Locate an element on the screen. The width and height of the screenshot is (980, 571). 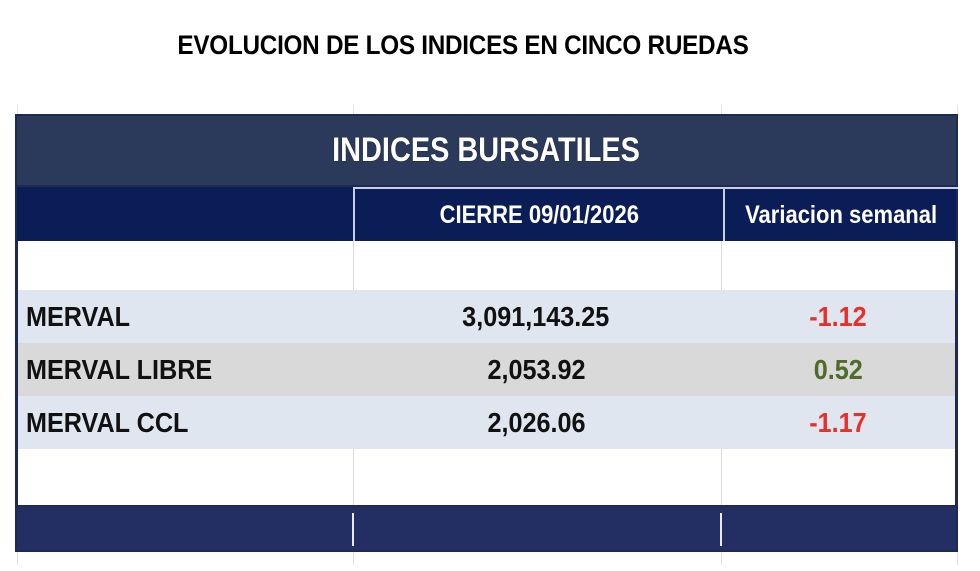
close-value: 2,026.06 is located at coordinates (536, 422).